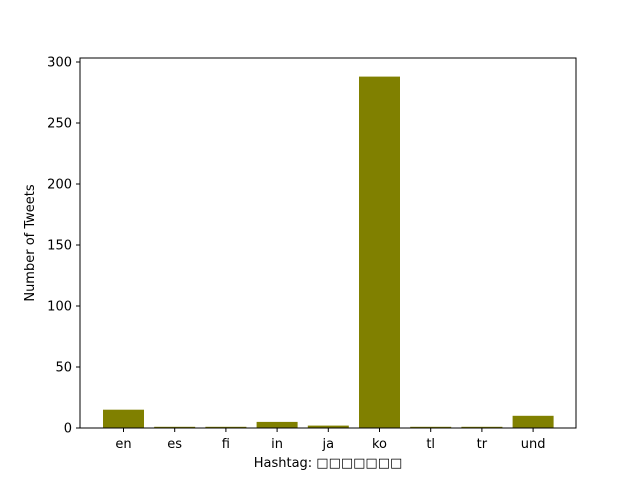 The height and width of the screenshot is (480, 640). What do you see at coordinates (123, 444) in the screenshot?
I see `x-tick-label: en` at bounding box center [123, 444].